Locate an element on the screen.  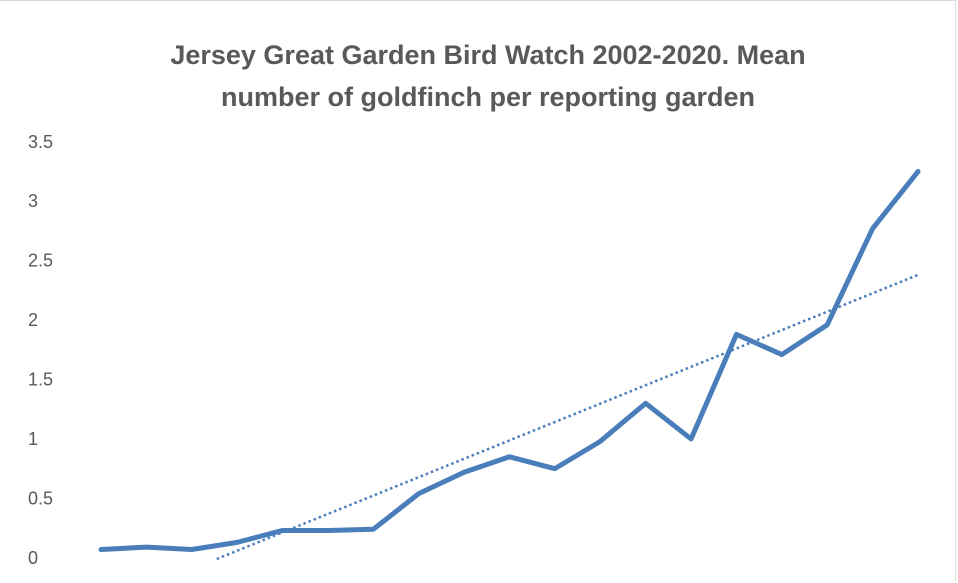
y-tick-label: 1.5 is located at coordinates (40, 379).